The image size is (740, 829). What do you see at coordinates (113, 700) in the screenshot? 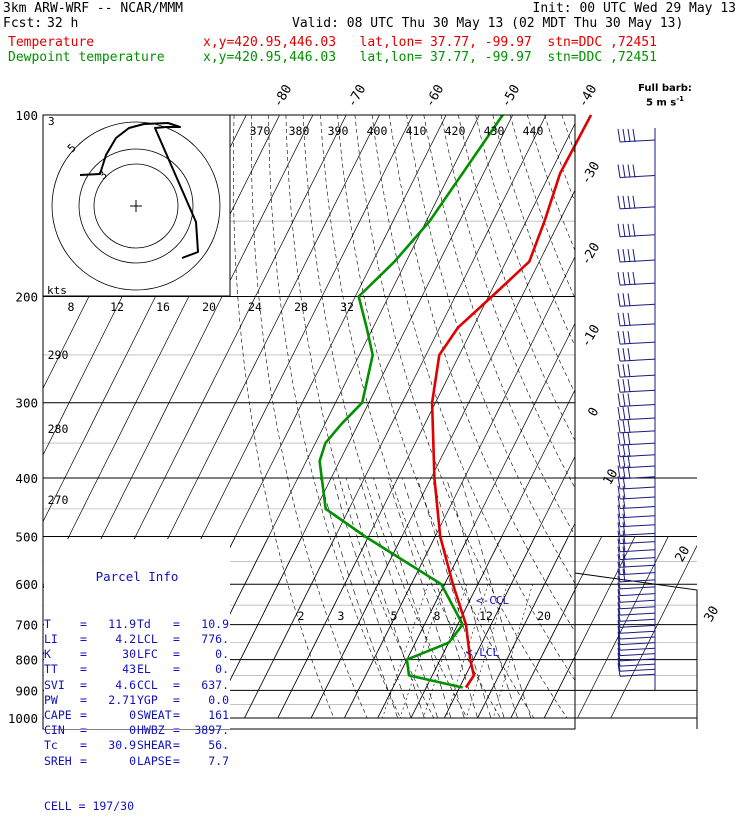
I see `parcel-value: 2.71` at bounding box center [113, 700].